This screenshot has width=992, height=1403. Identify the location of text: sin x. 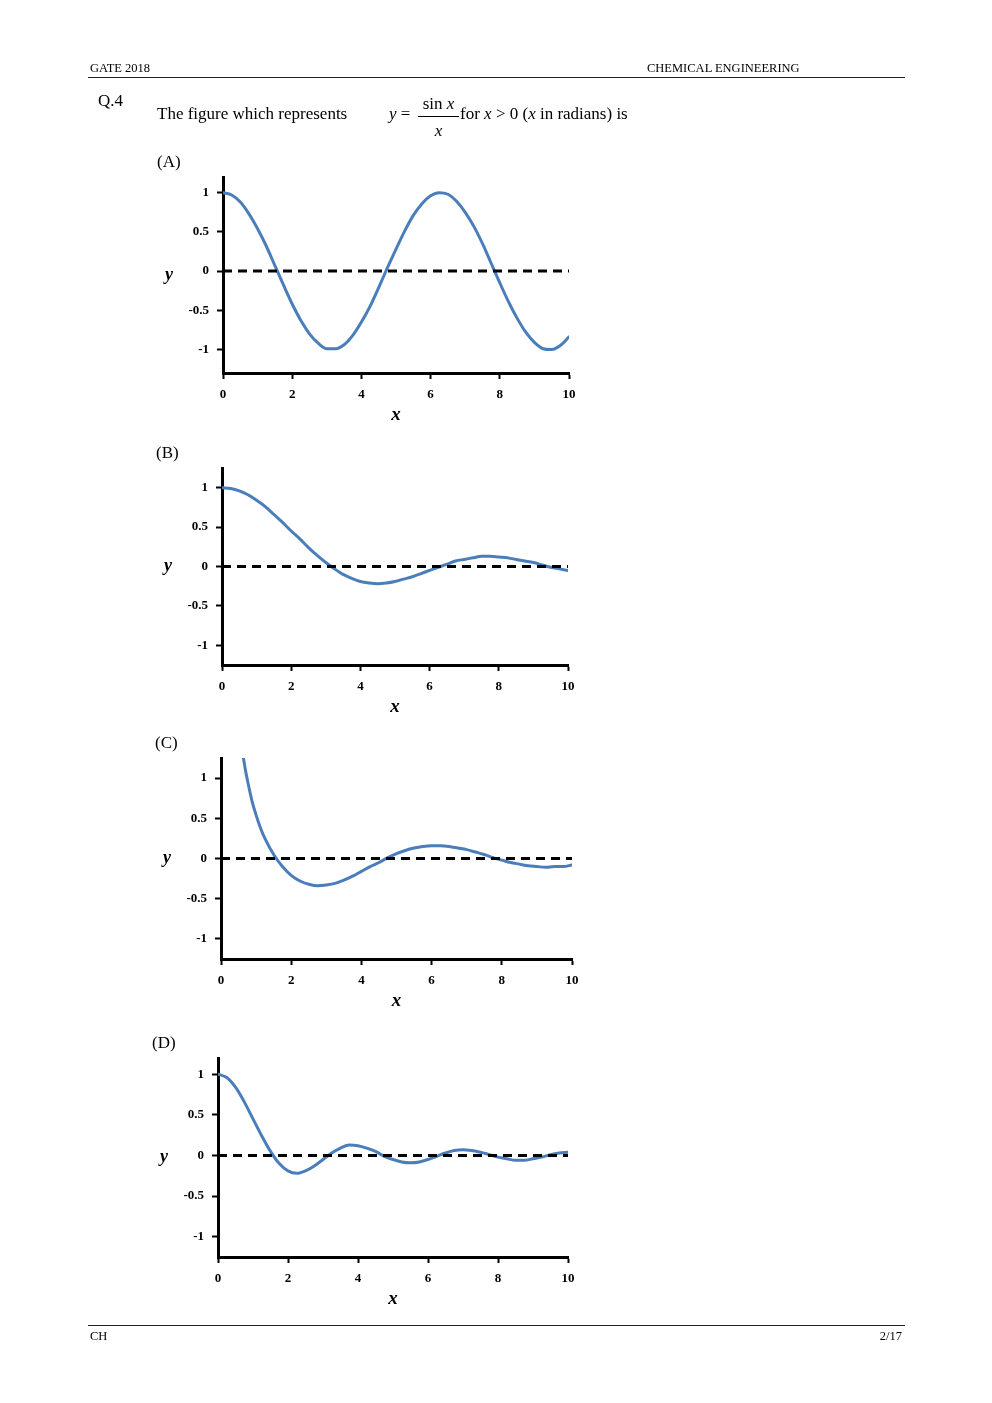
(438, 105).